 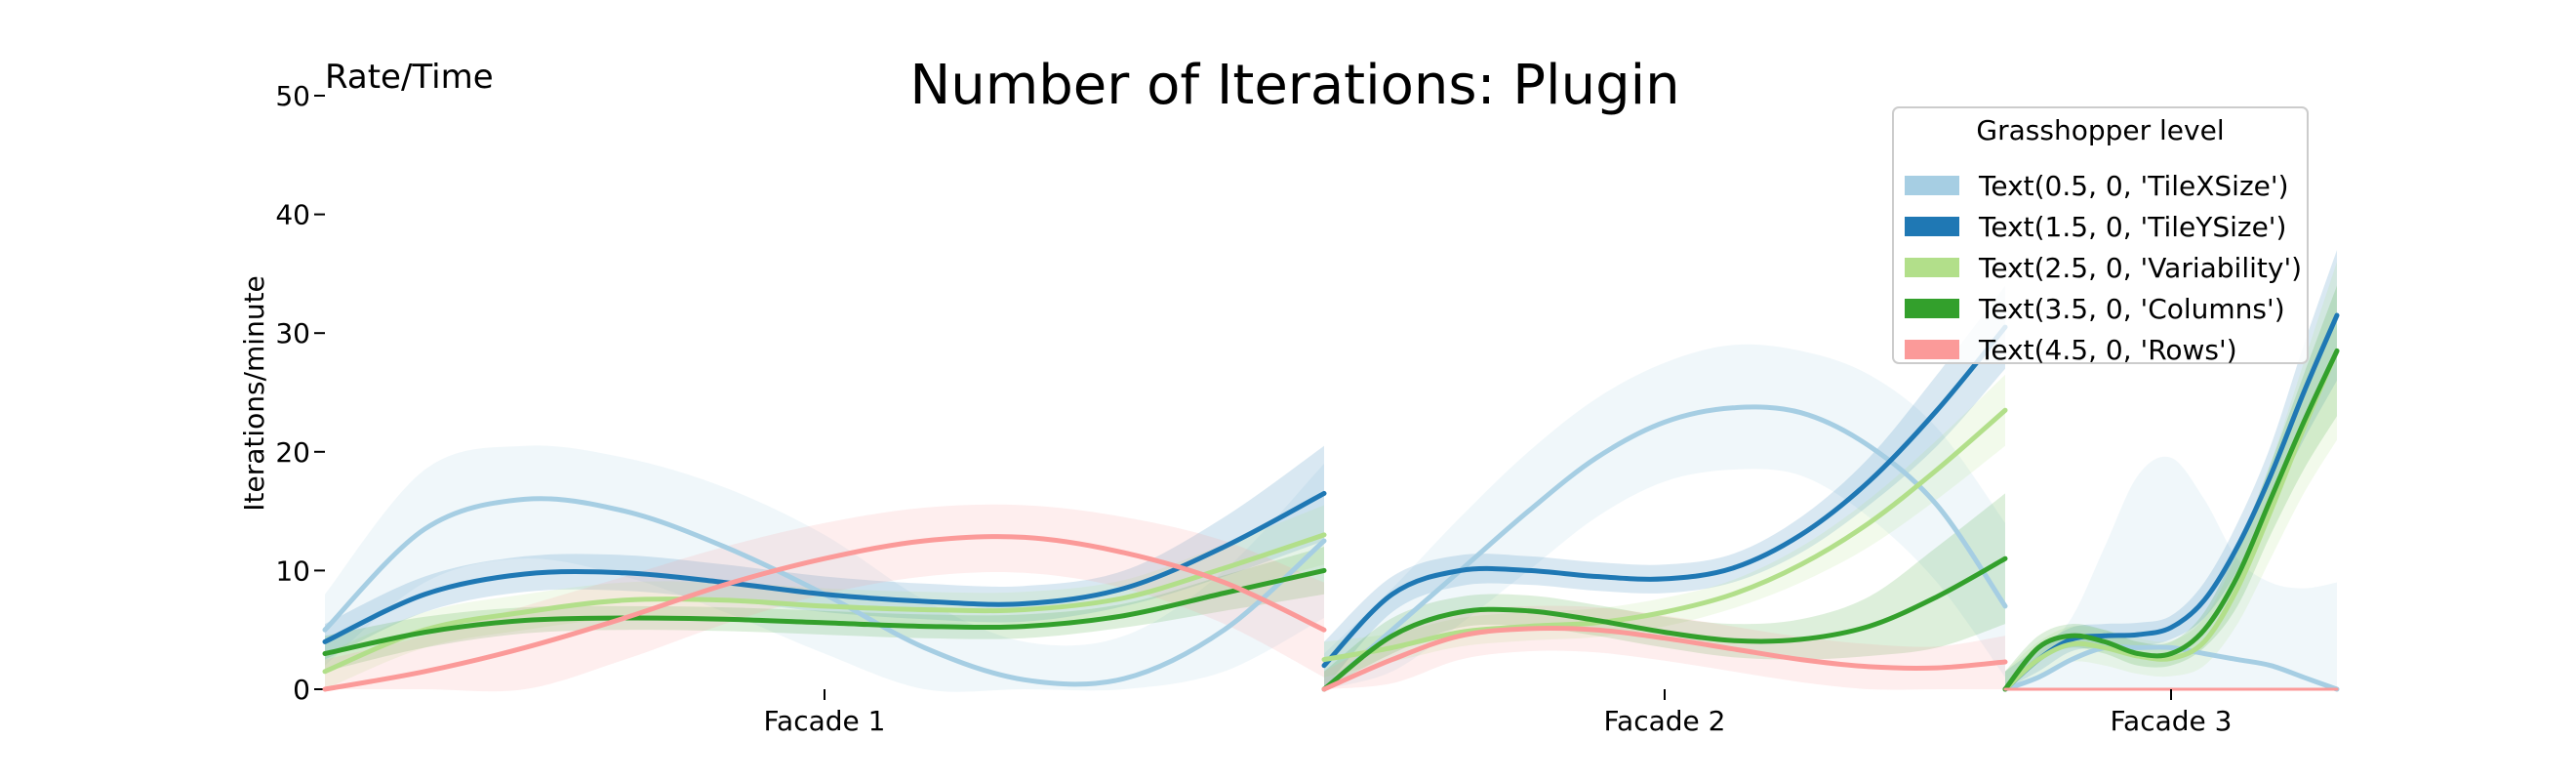 I want to click on x-tick-label: Facade 3, so click(x=2172, y=721).